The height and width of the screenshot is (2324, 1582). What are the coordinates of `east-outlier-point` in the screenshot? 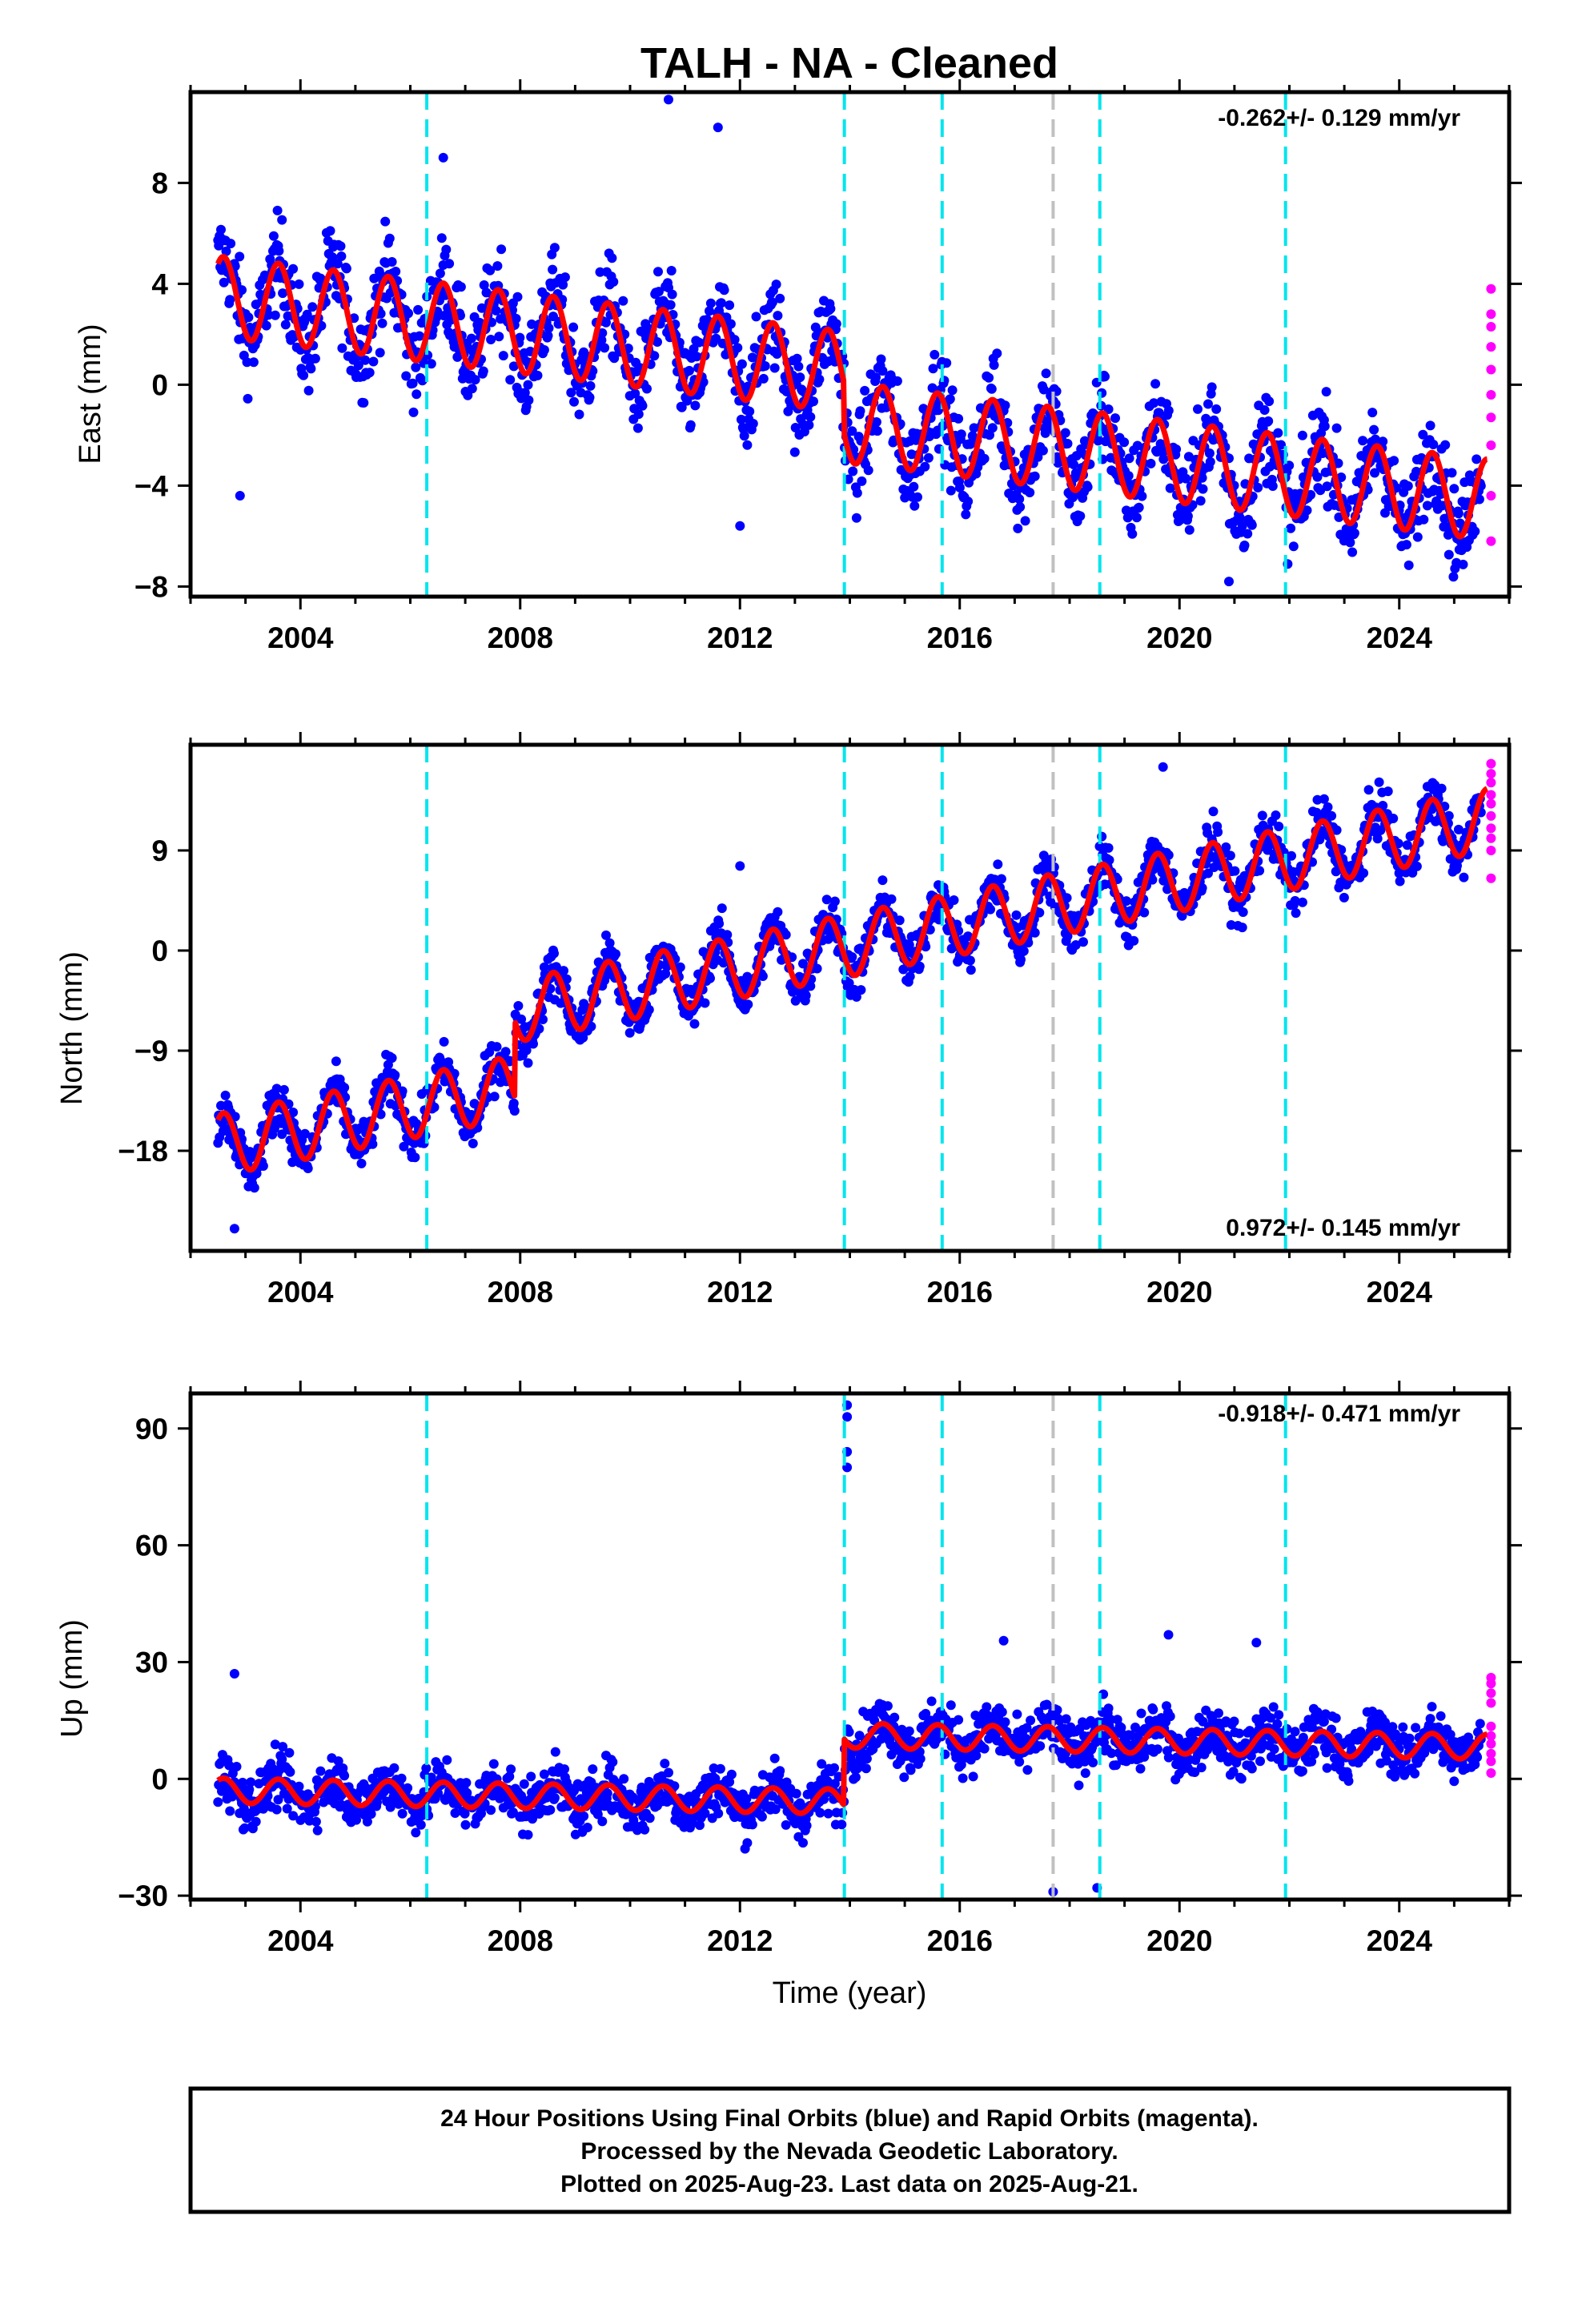 It's located at (443, 158).